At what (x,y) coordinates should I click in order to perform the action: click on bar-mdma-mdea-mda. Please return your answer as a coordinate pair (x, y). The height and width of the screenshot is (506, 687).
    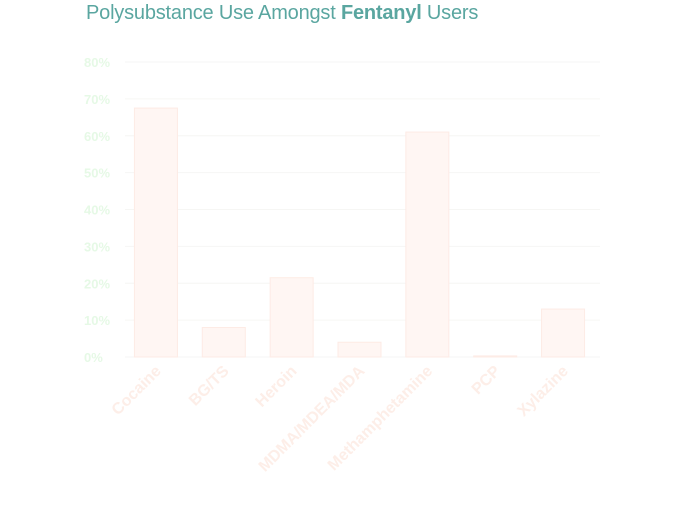
    Looking at the image, I should click on (359, 349).